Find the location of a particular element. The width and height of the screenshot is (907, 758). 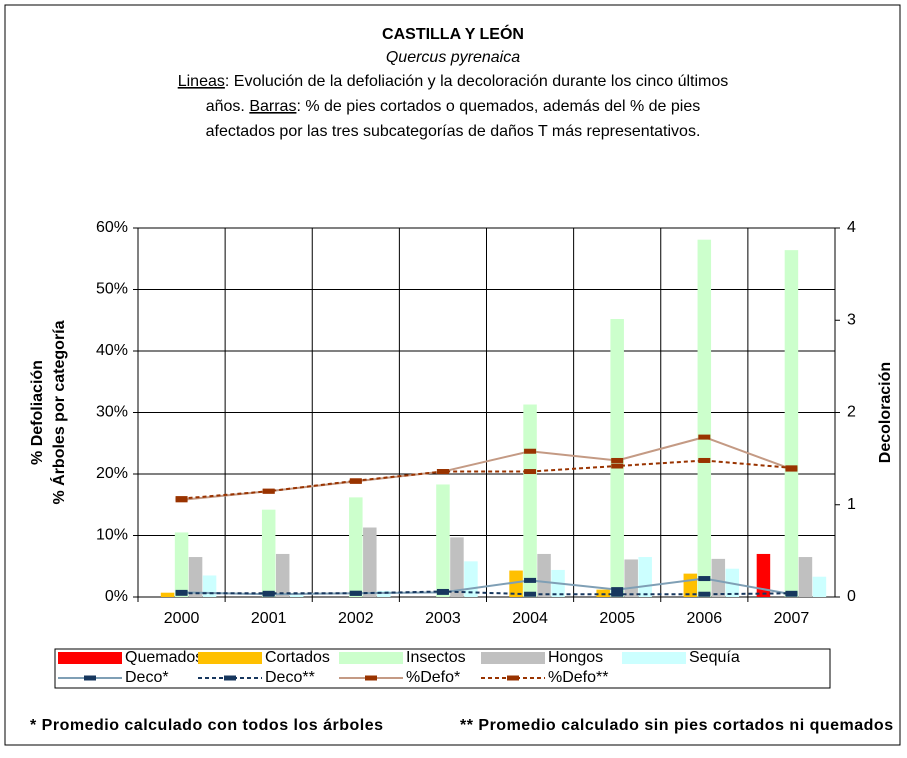

description-segment: años. is located at coordinates (228, 106).